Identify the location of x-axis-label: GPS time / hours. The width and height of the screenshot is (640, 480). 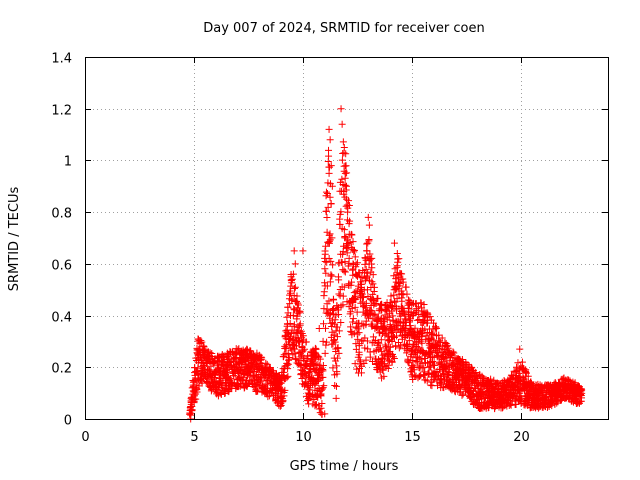
(344, 466).